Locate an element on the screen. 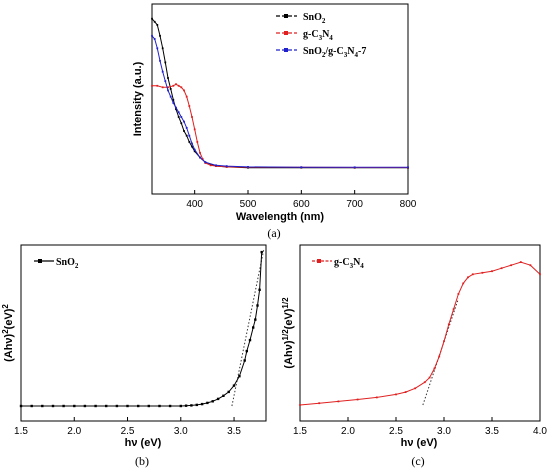 The width and height of the screenshot is (550, 469). chart-a-xtick-label: 400 is located at coordinates (194, 204).